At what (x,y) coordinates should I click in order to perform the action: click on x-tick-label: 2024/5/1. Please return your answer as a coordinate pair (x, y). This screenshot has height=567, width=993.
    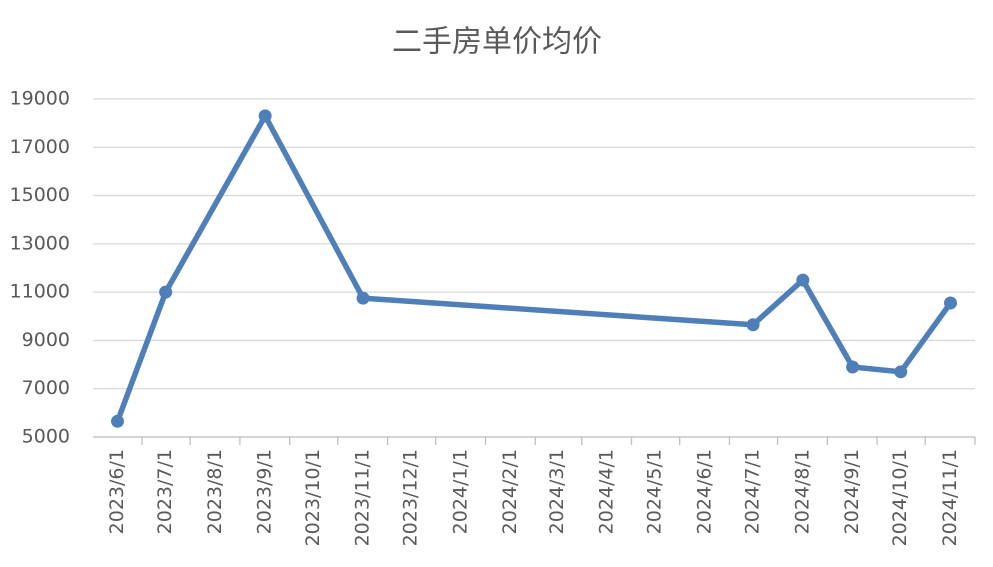
    Looking at the image, I should click on (655, 491).